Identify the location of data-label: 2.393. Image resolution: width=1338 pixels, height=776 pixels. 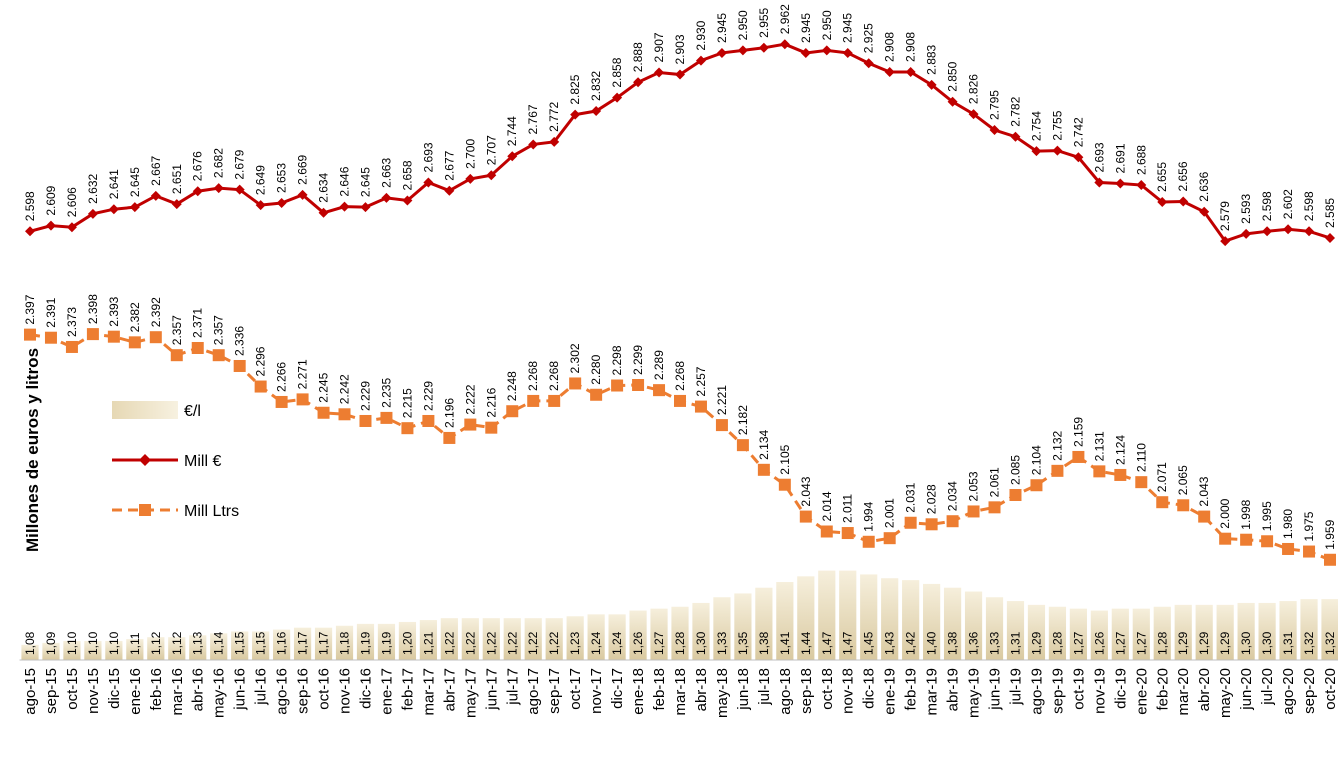
(114, 311).